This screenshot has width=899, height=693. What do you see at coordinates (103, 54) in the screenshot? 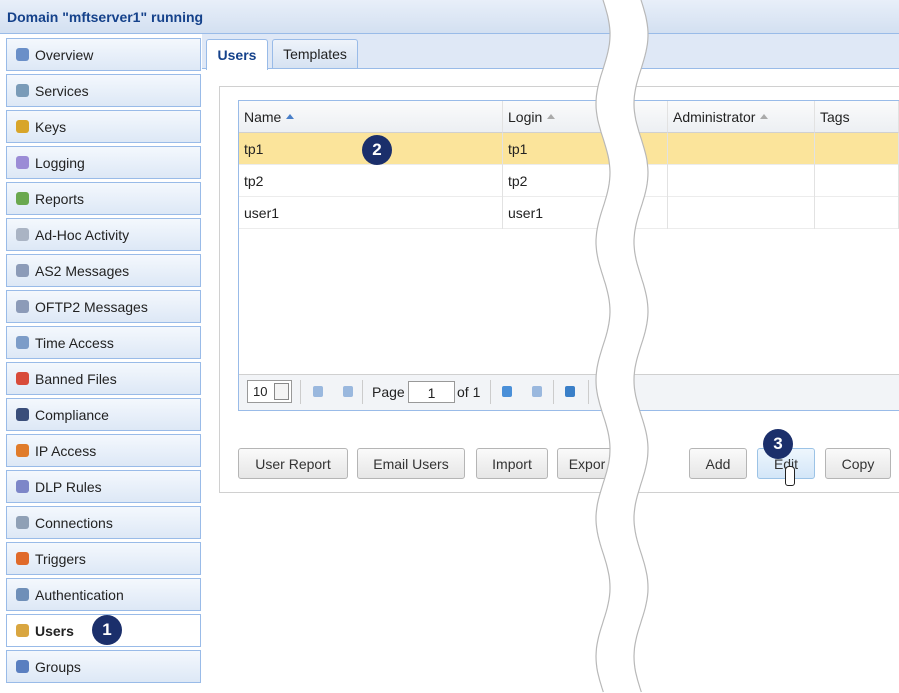
I see `sidebar-item: Overview` at bounding box center [103, 54].